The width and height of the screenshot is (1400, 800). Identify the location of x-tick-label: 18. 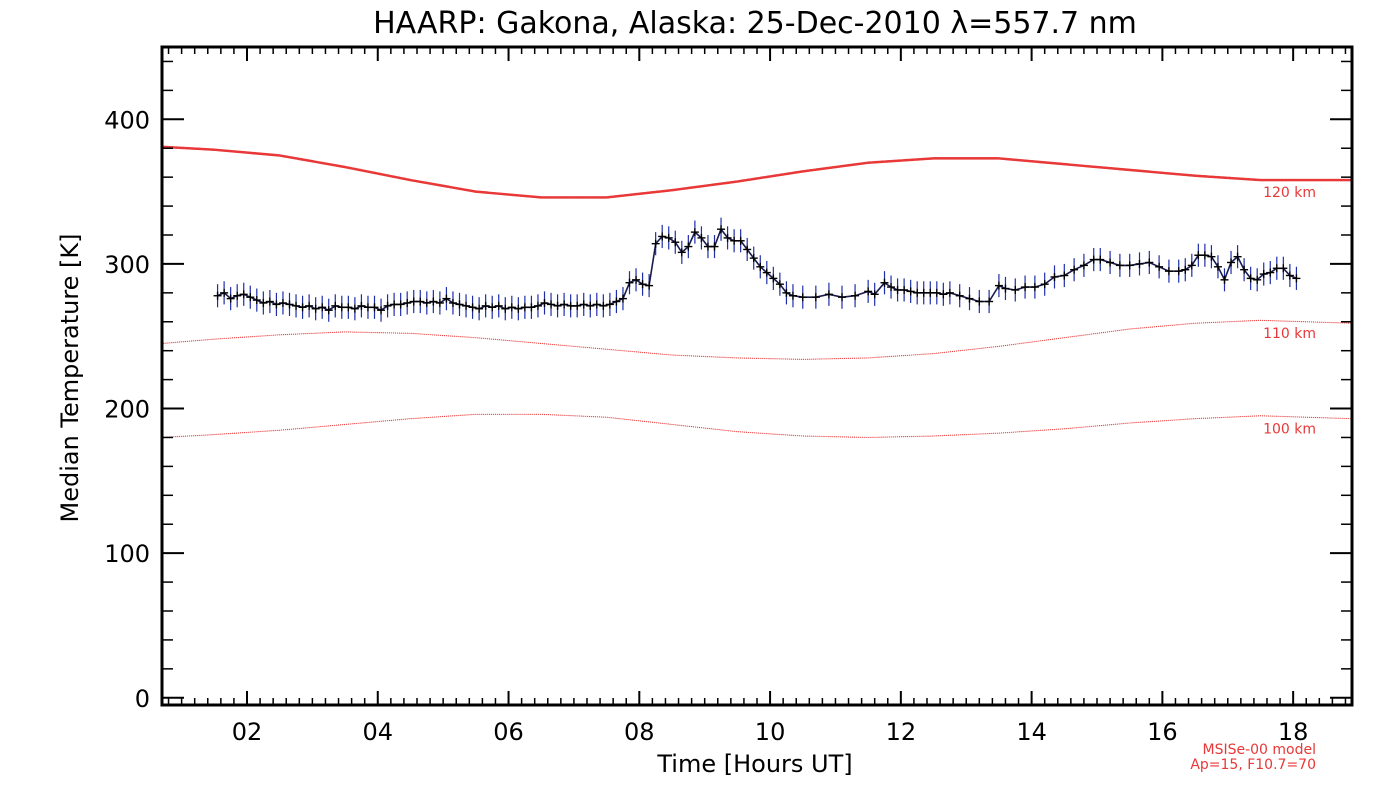
(1293, 732).